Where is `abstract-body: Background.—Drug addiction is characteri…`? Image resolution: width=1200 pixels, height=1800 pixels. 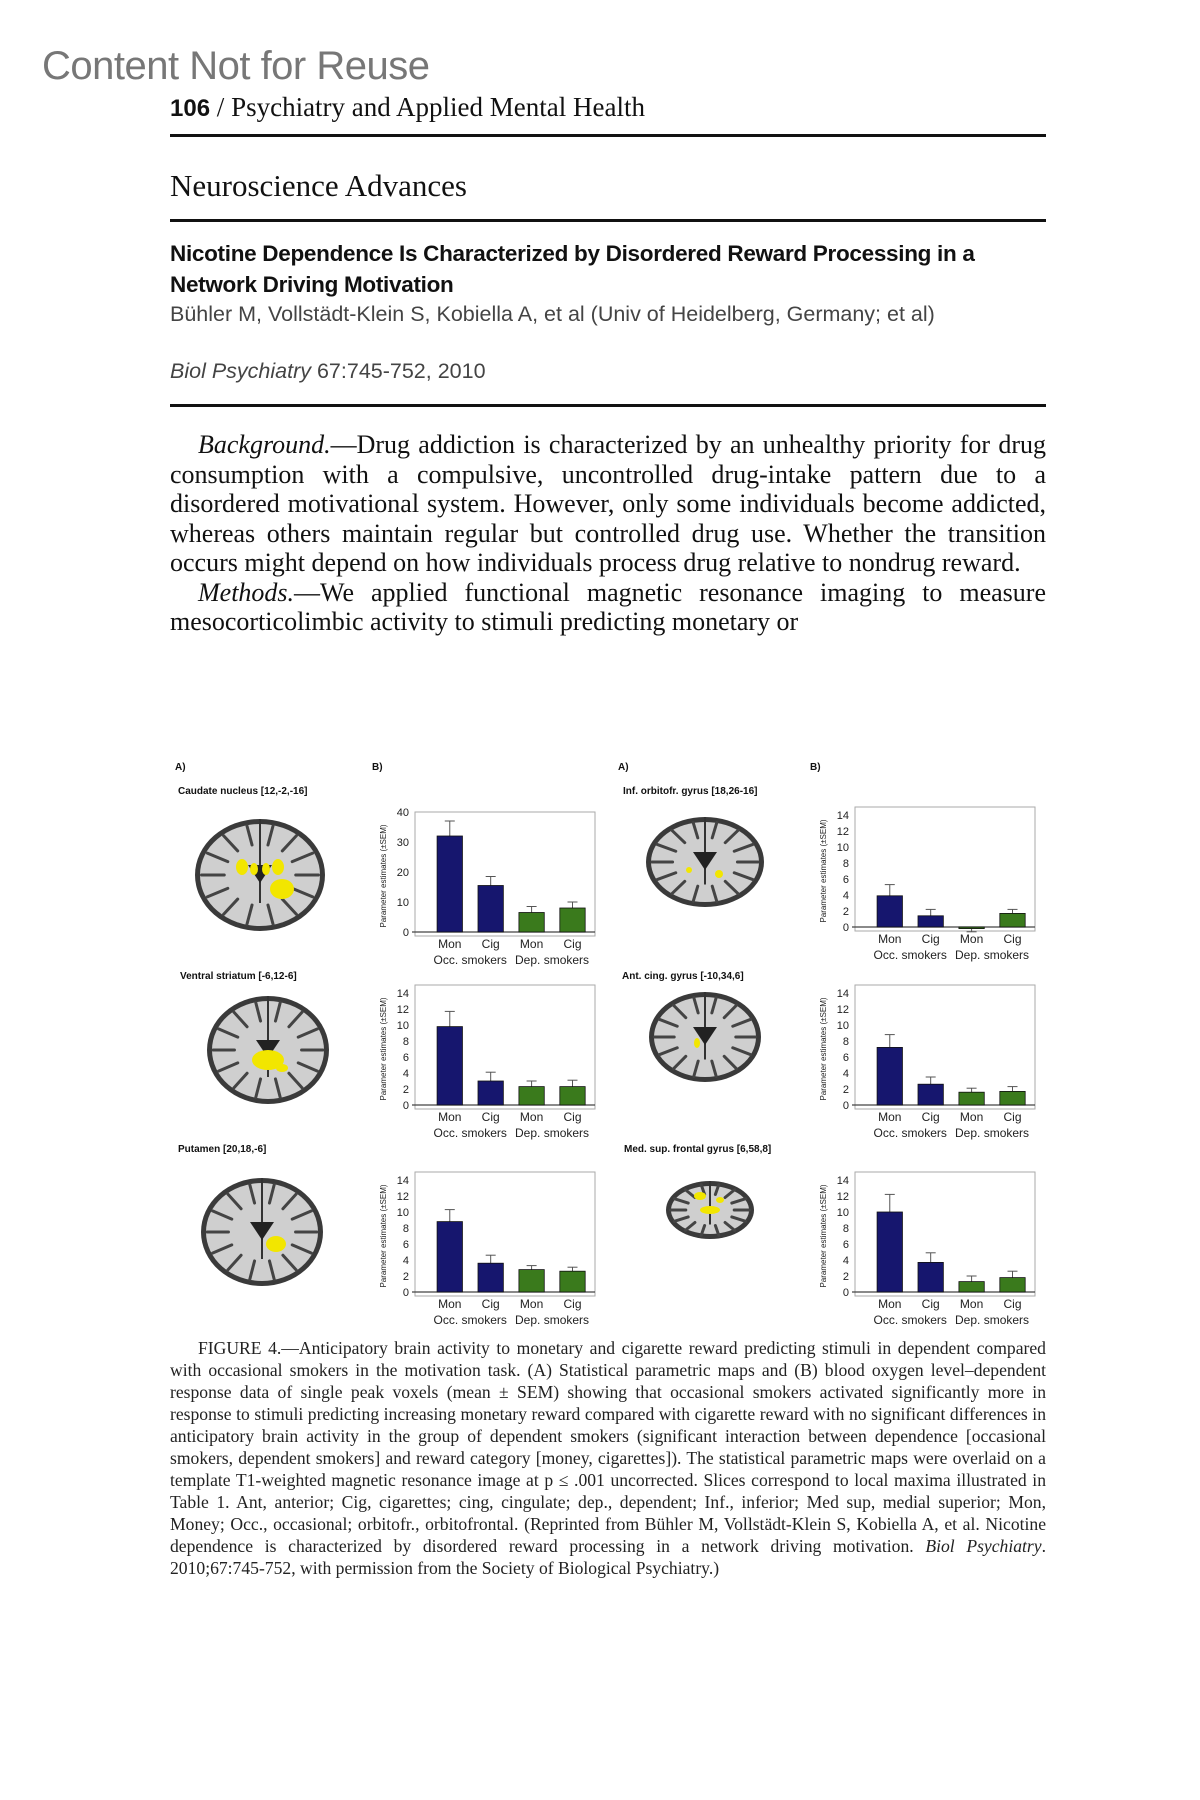
abstract-body: Background.—Drug addiction is characteri… is located at coordinates (608, 533).